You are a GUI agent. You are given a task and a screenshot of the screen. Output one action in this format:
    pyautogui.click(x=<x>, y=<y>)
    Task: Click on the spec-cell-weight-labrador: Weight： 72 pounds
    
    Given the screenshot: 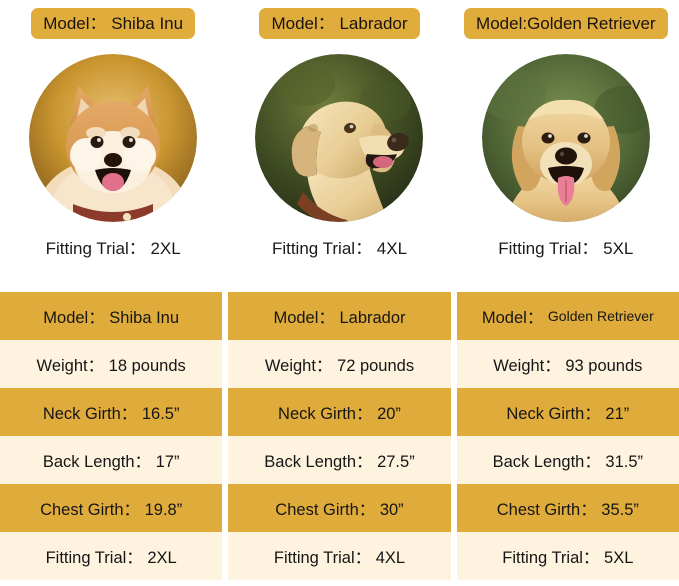 What is the action you would take?
    pyautogui.click(x=339, y=364)
    